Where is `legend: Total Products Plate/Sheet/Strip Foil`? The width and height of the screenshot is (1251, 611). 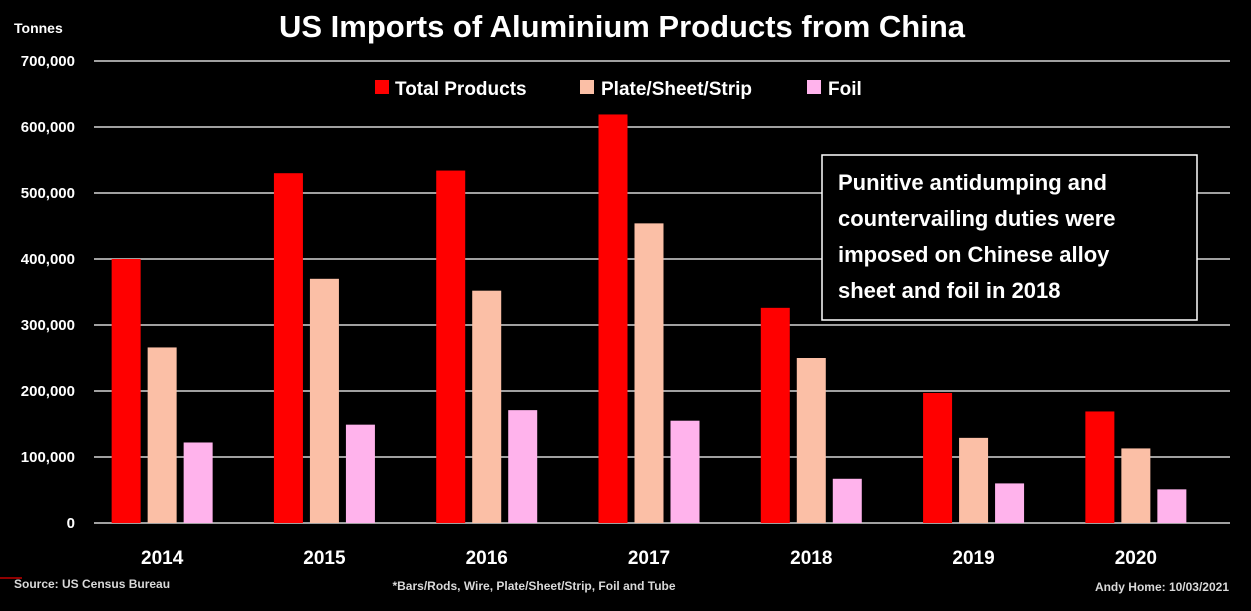 legend: Total Products Plate/Sheet/Strip Foil is located at coordinates (618, 89).